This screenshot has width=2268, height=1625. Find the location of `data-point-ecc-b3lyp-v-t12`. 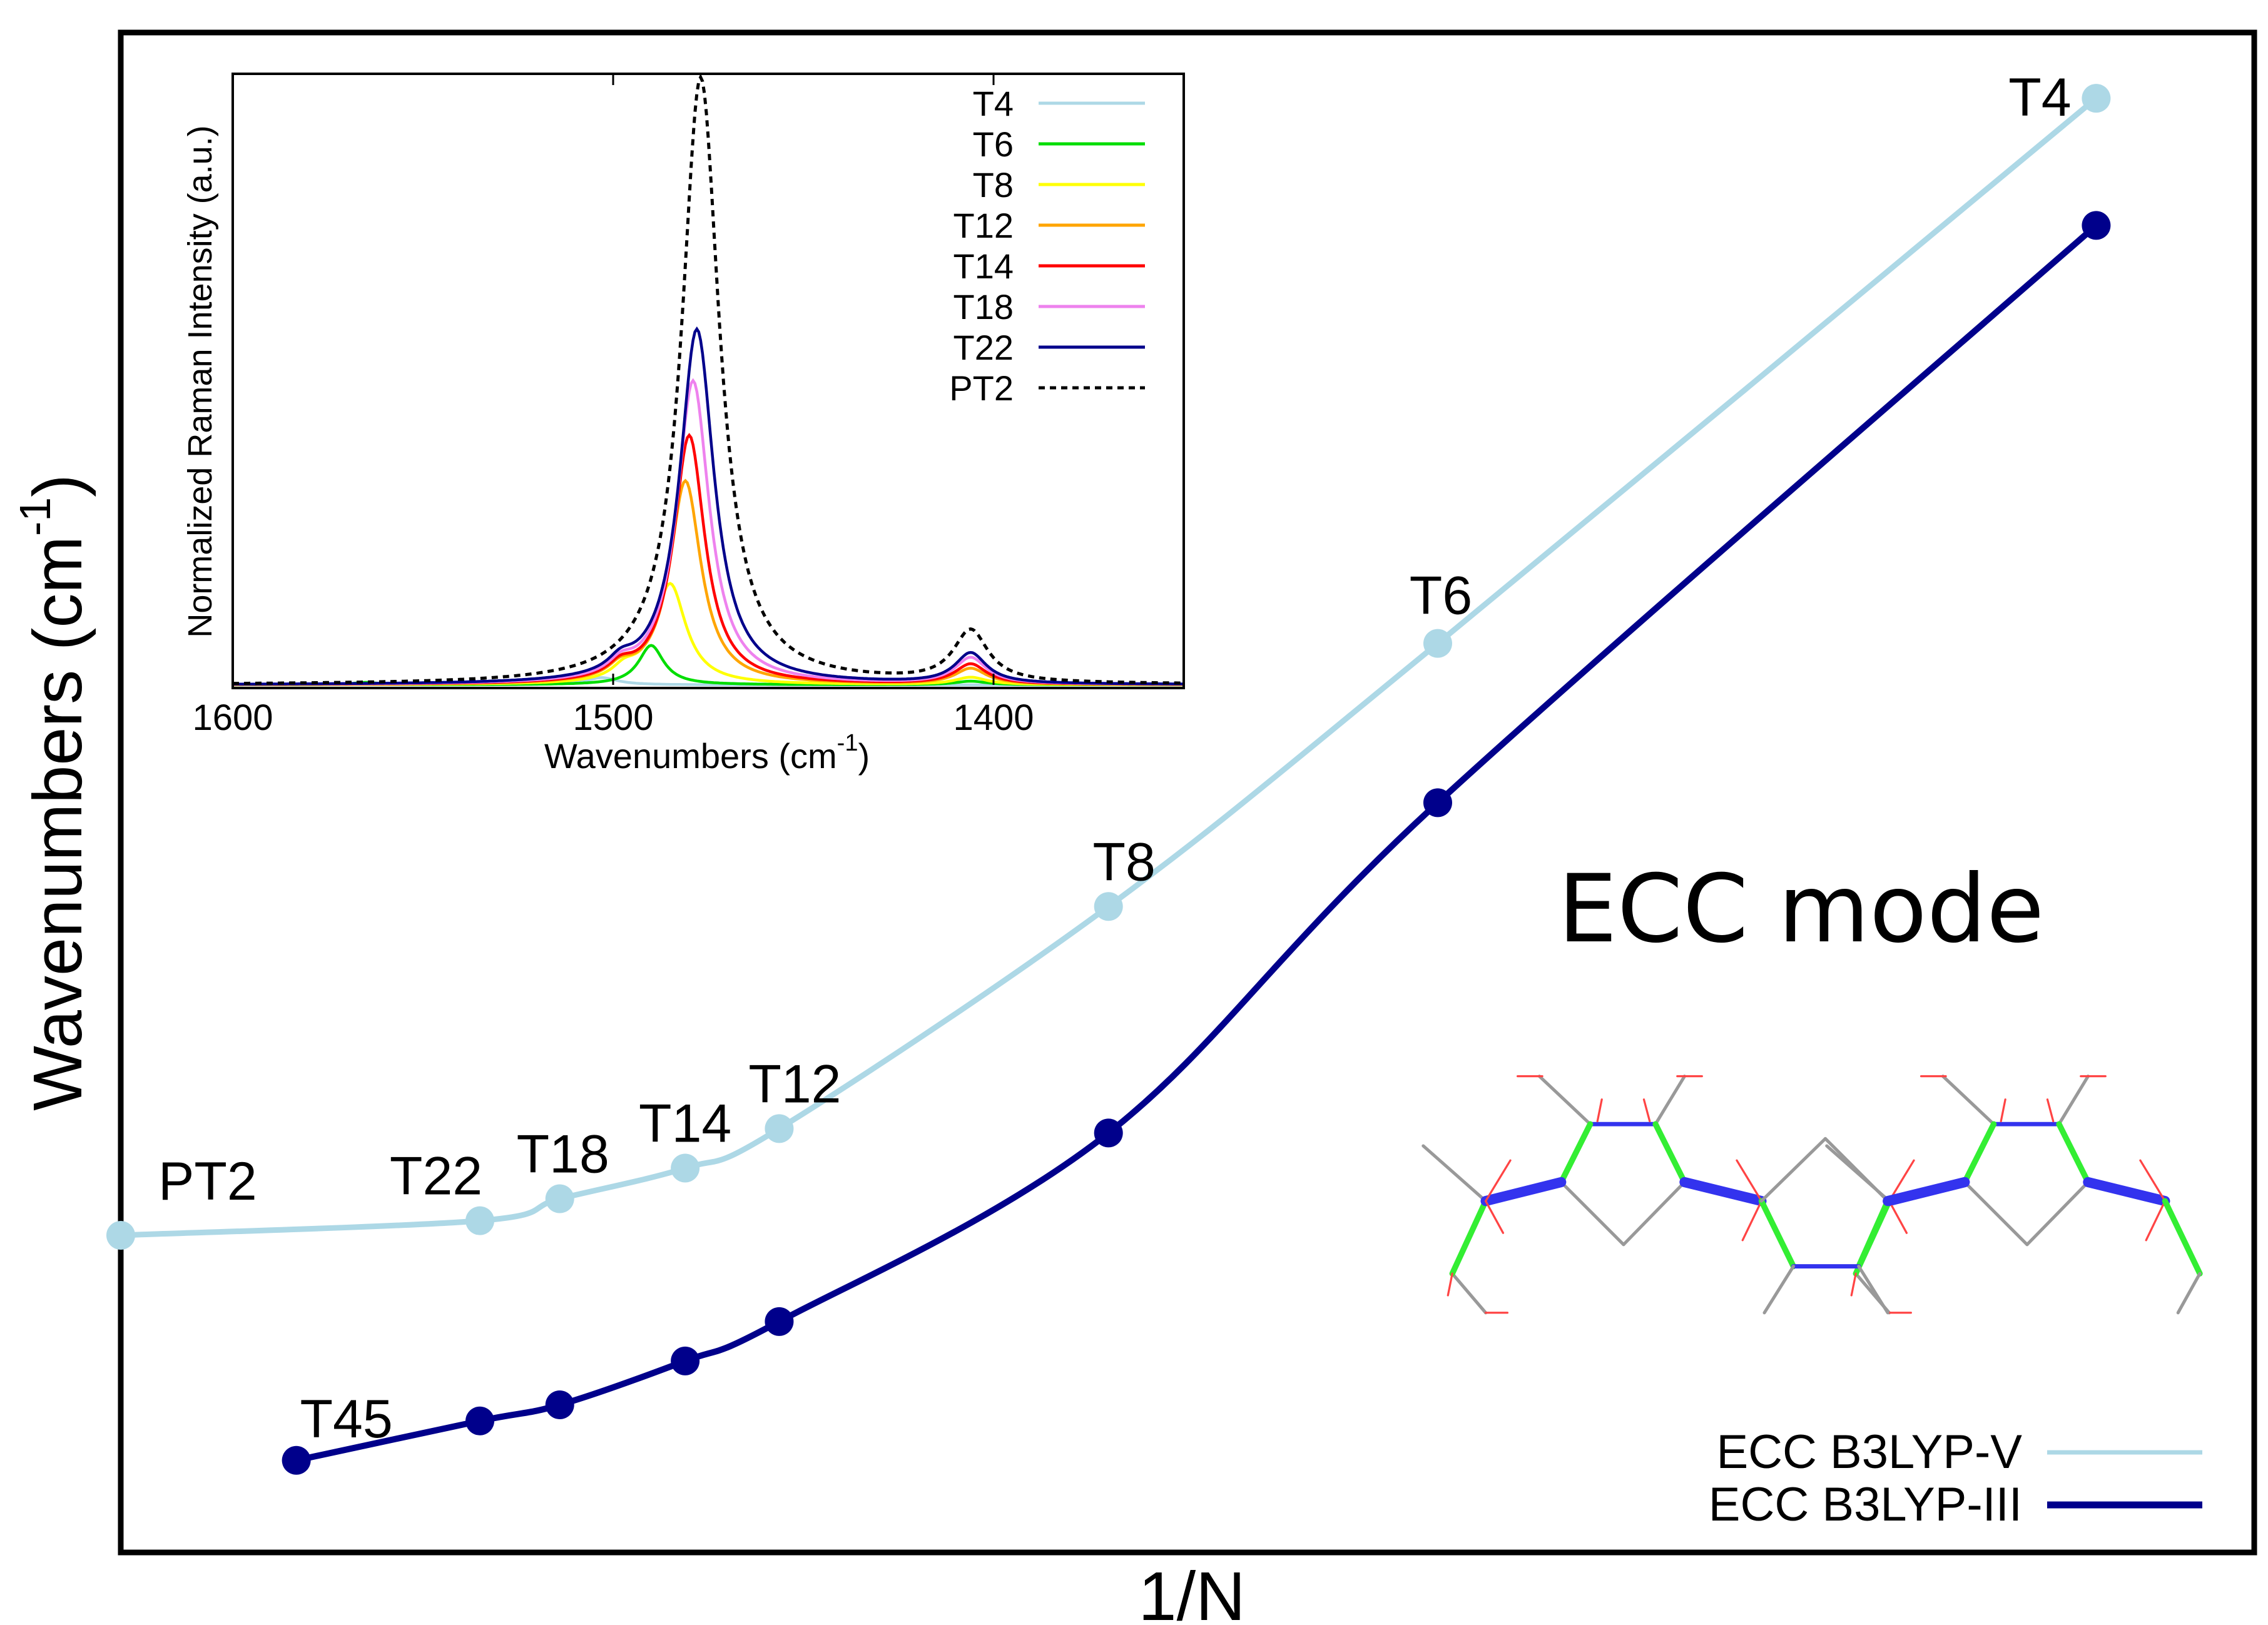

data-point-ecc-b3lyp-v-t12 is located at coordinates (779, 1128).